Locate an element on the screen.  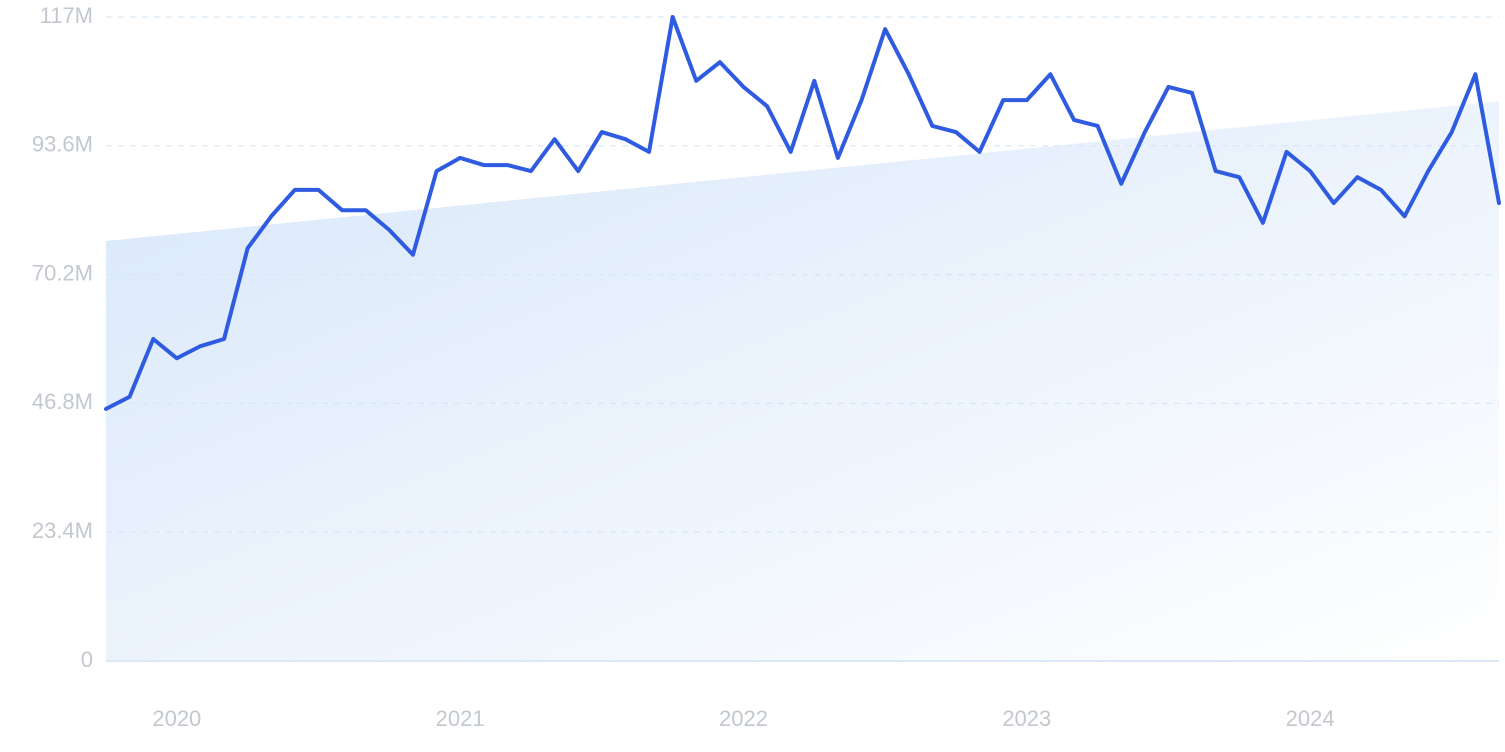
x-tick-label: 2022 is located at coordinates (743, 718).